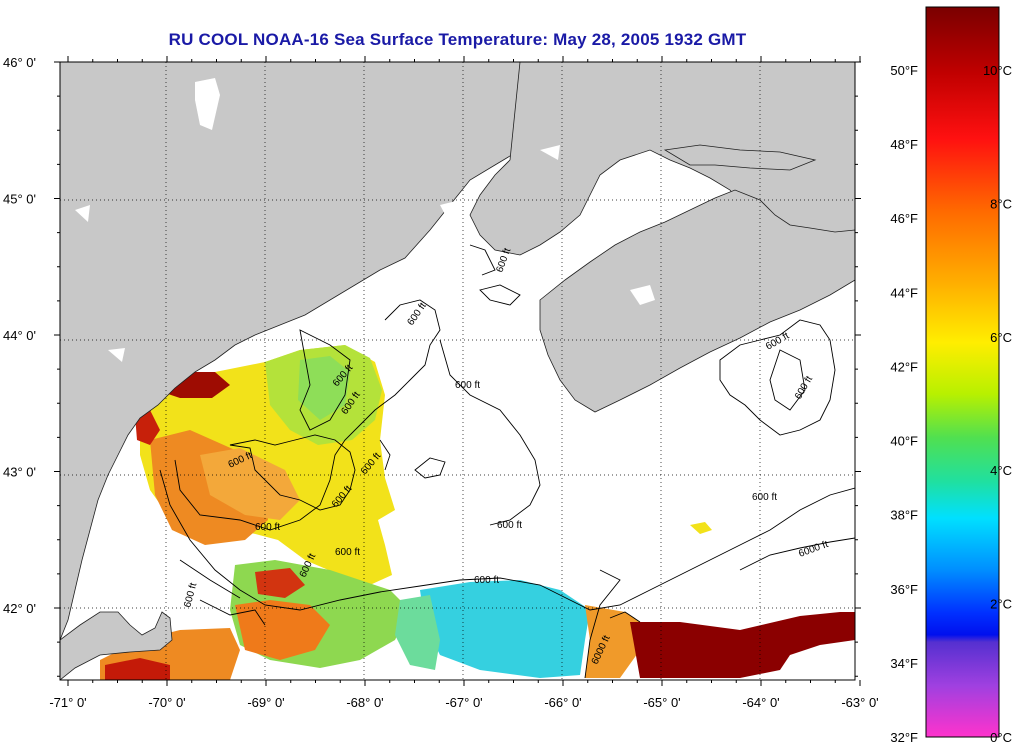 The image size is (1016, 754). Describe the element at coordinates (859, 702) in the screenshot. I see `lon-tick-label: -63° 0'` at that location.